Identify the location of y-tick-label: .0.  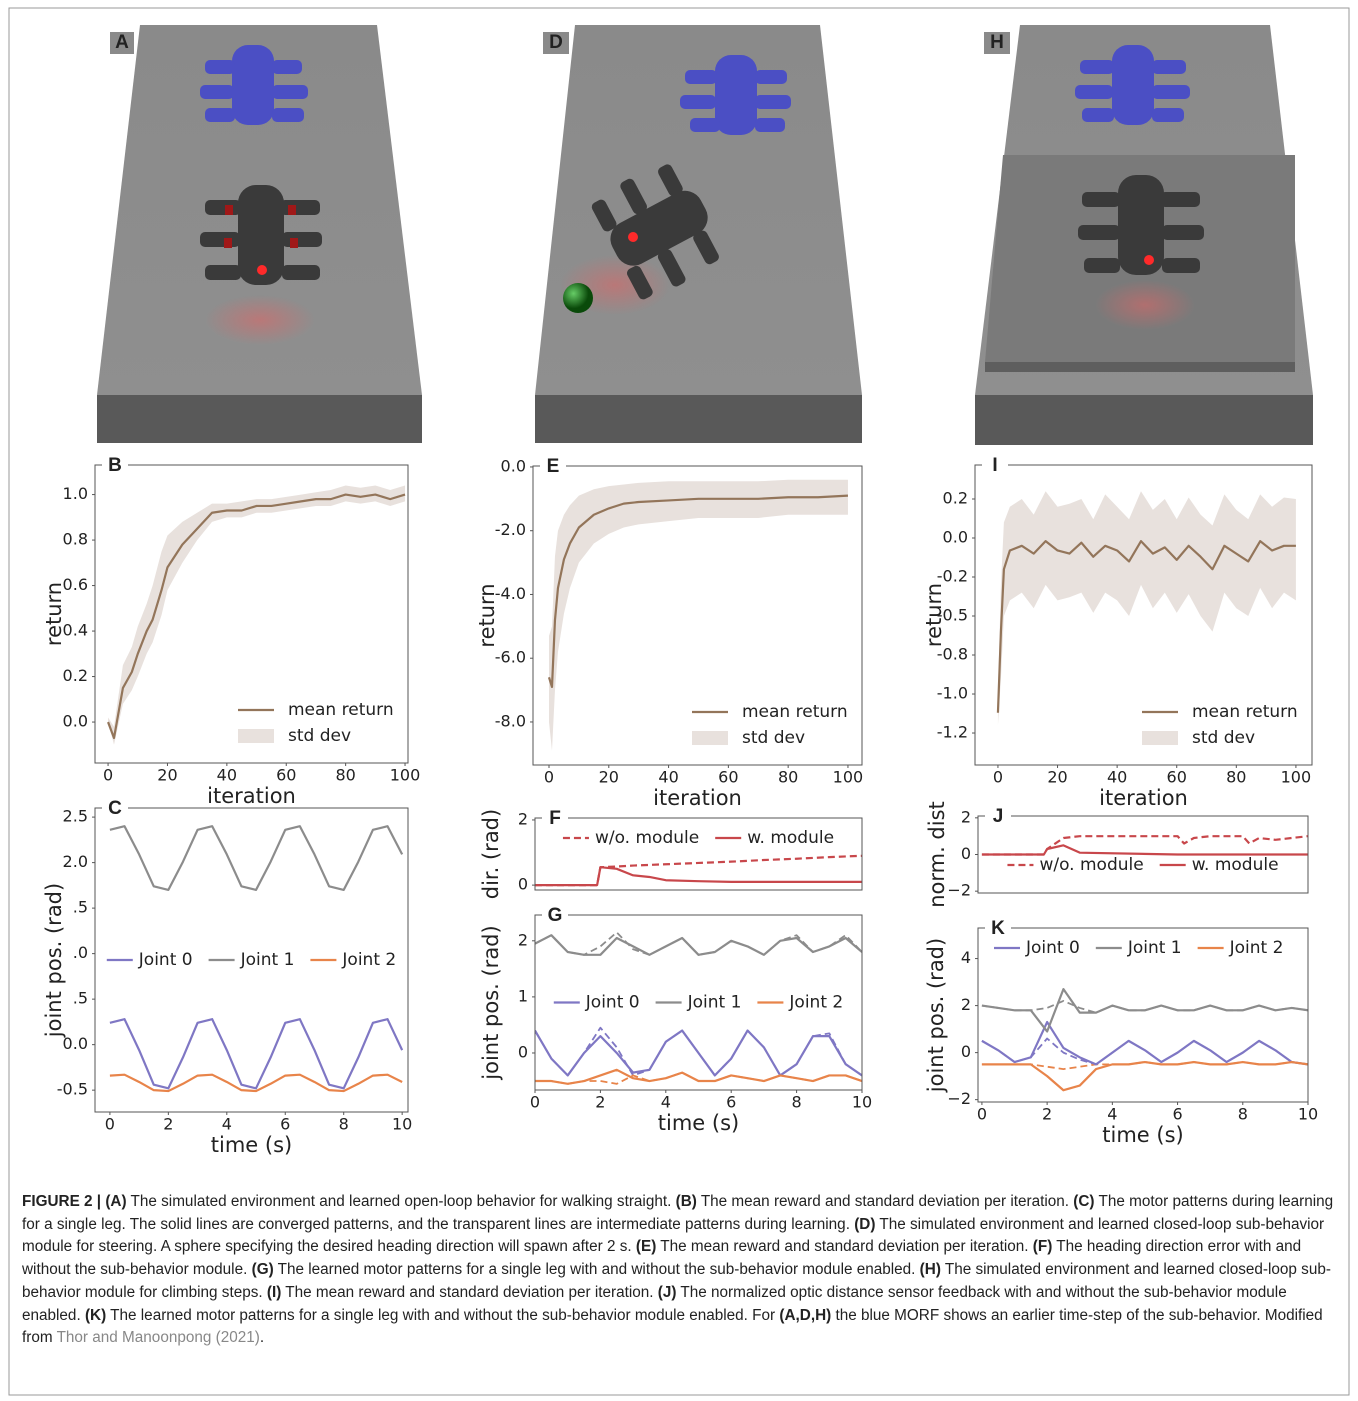
(80, 952).